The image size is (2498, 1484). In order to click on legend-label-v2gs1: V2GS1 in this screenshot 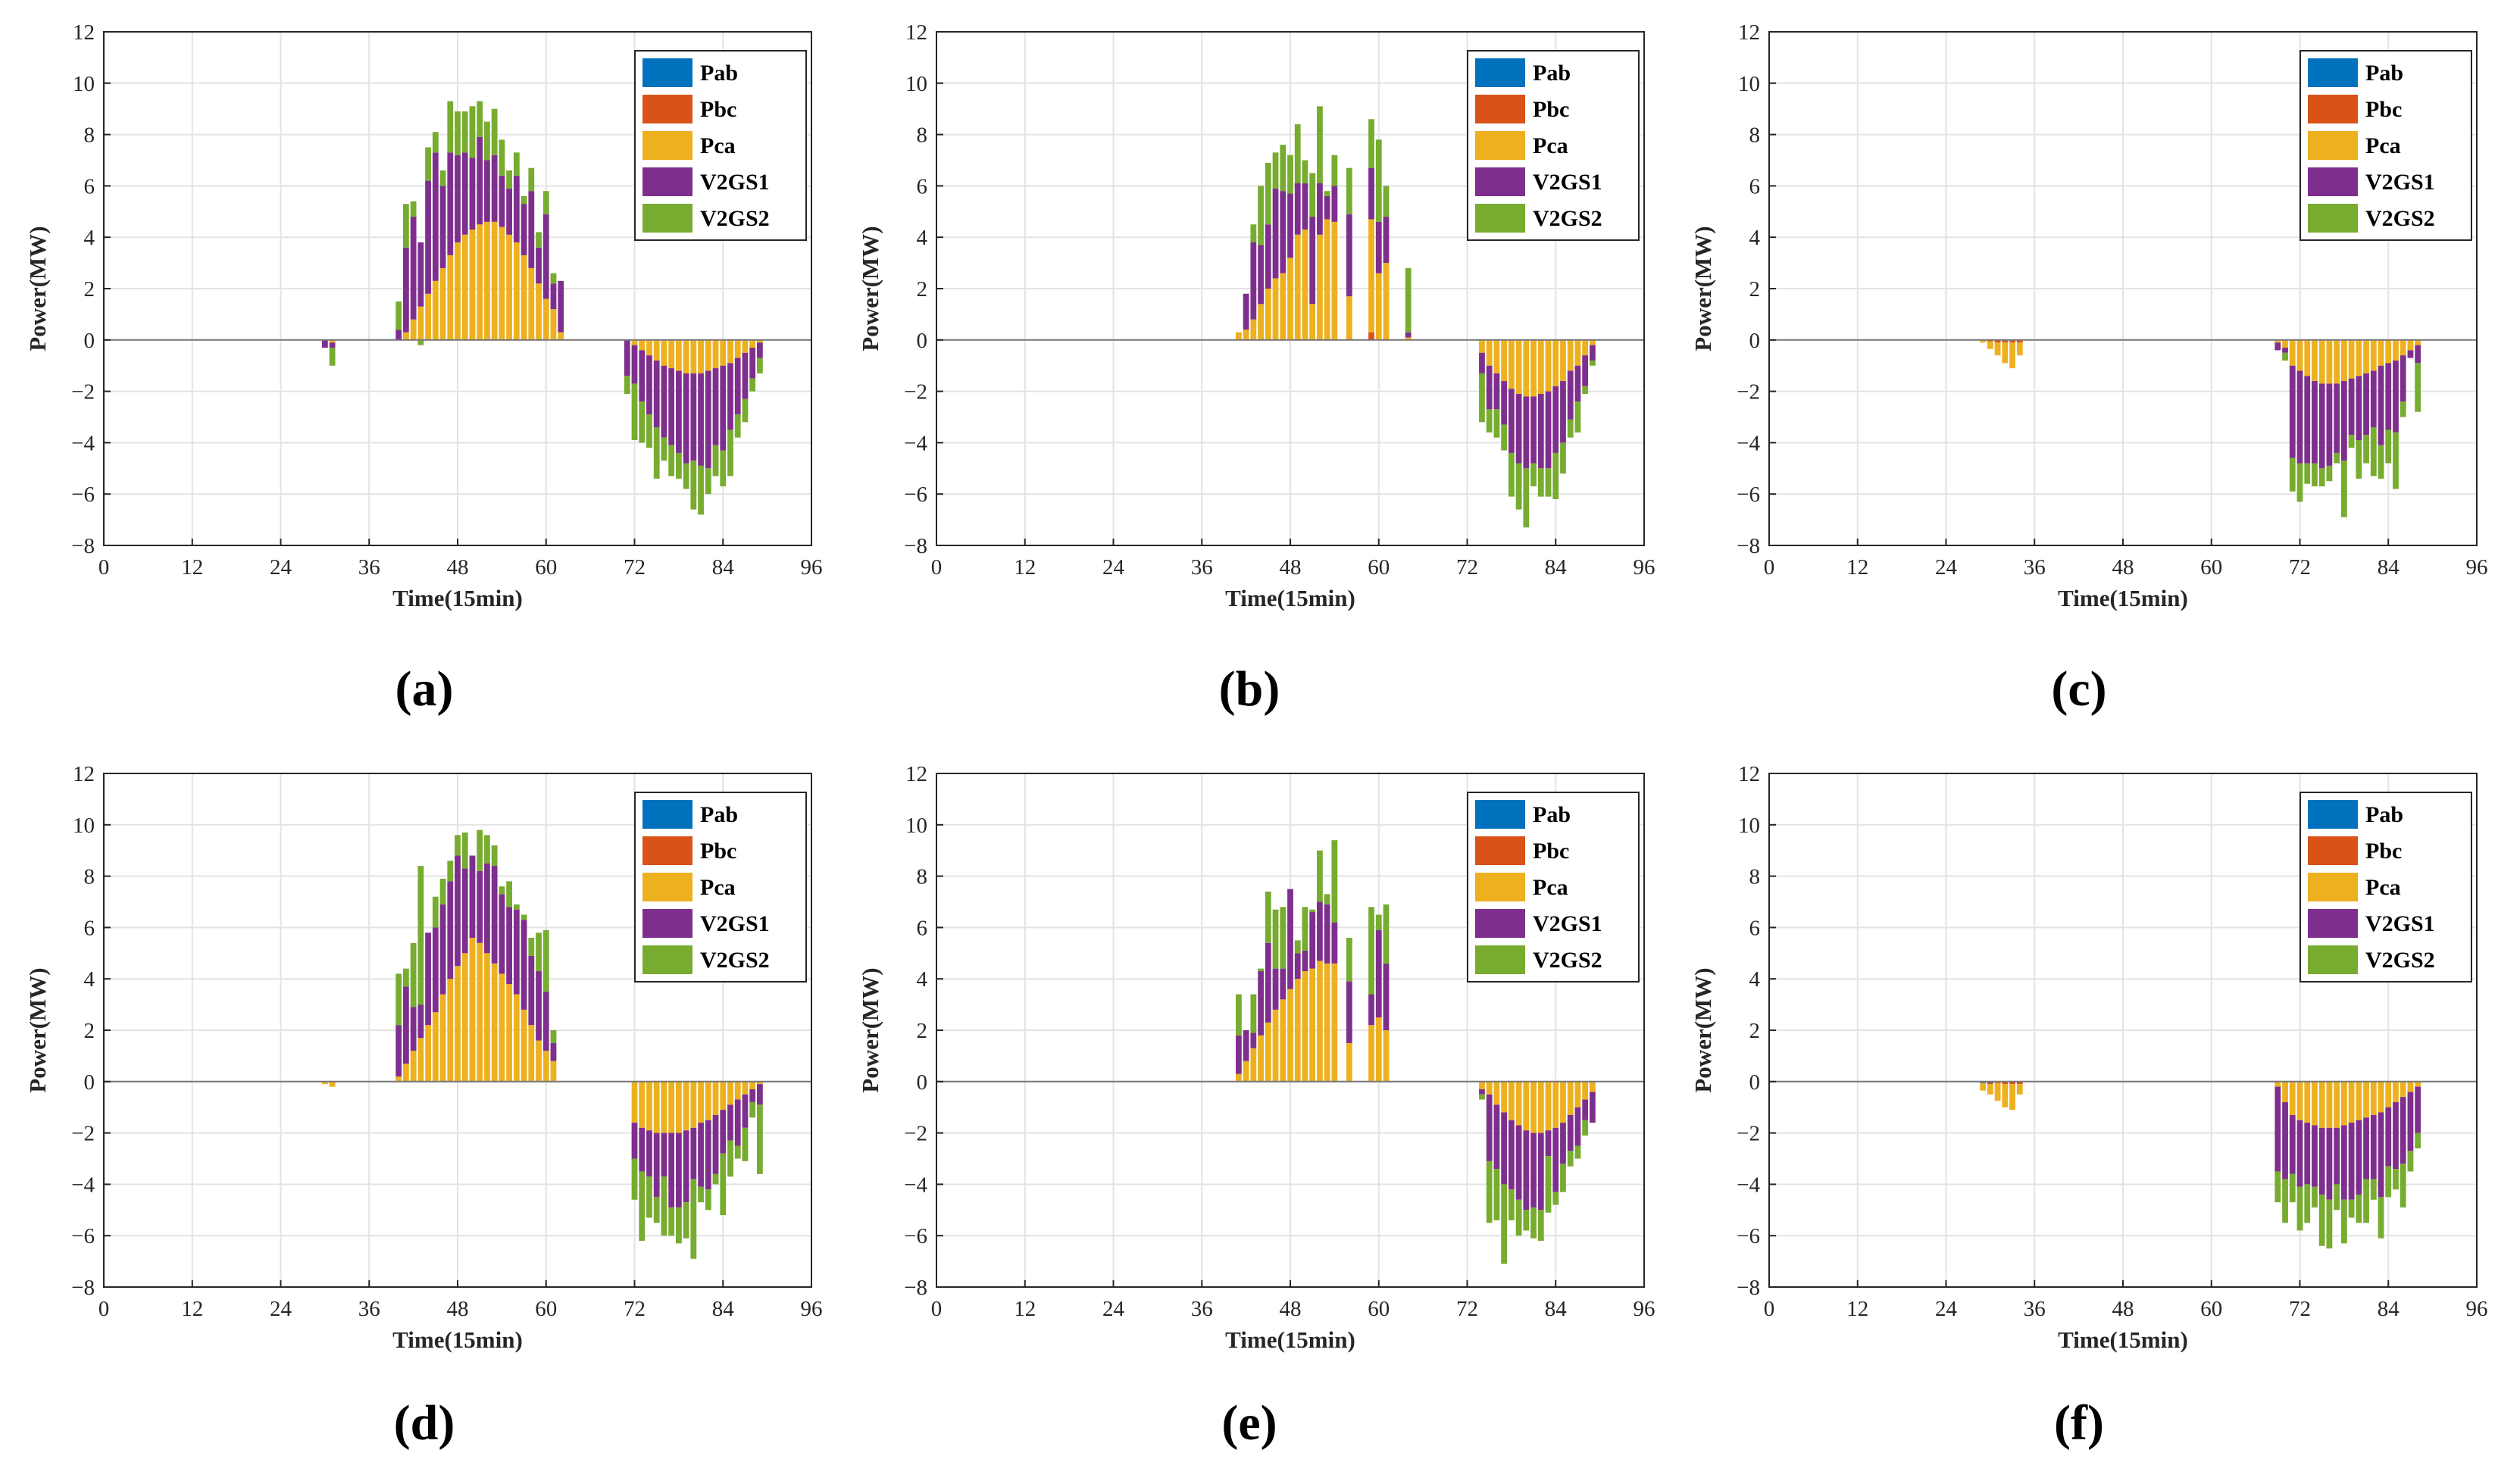, I will do `click(1567, 182)`.